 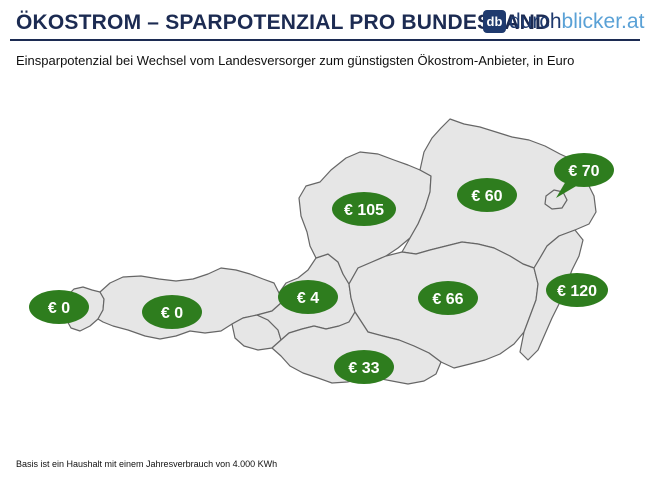 I want to click on region-kaernten, so click(x=356, y=348).